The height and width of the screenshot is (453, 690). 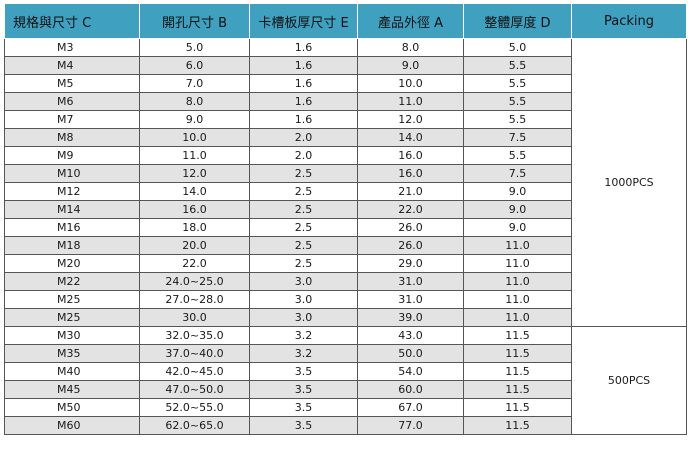 I want to click on outer-diameter-cell: 54.0, so click(x=410, y=371).